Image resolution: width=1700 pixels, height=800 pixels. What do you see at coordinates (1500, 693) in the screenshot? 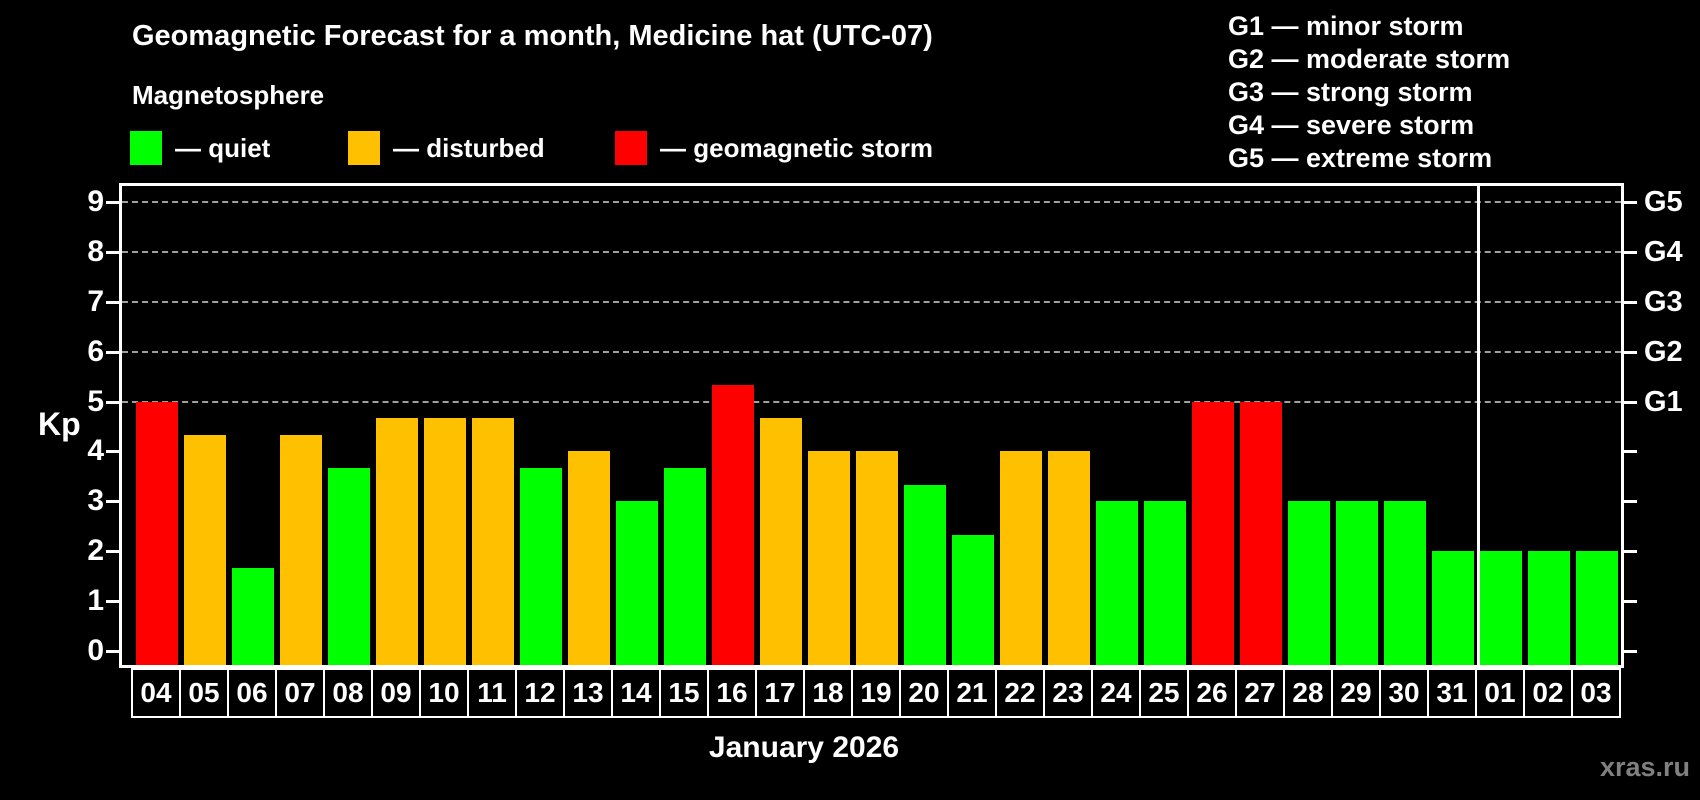
I see `date-cell-01: 01` at bounding box center [1500, 693].